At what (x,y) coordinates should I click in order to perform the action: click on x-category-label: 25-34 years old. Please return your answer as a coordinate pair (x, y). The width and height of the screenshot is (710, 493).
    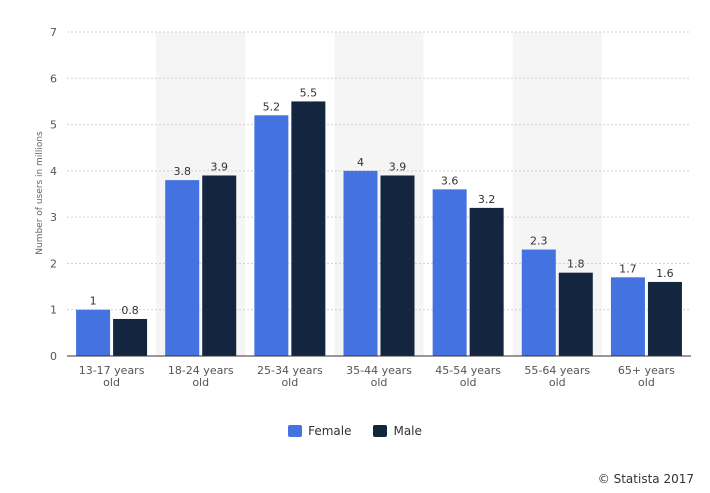
    Looking at the image, I should click on (290, 376).